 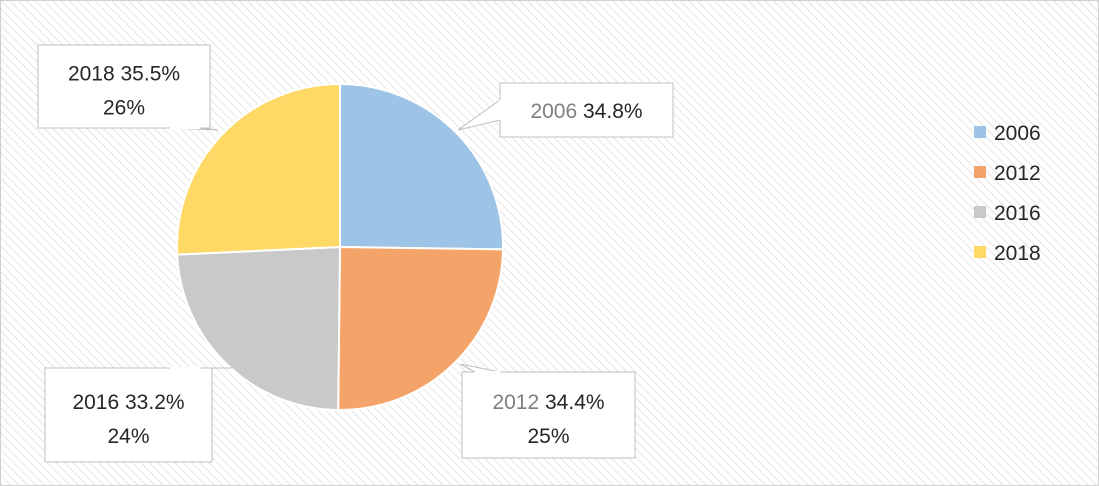 What do you see at coordinates (91, 74) in the screenshot?
I see `data-label-category: 2018` at bounding box center [91, 74].